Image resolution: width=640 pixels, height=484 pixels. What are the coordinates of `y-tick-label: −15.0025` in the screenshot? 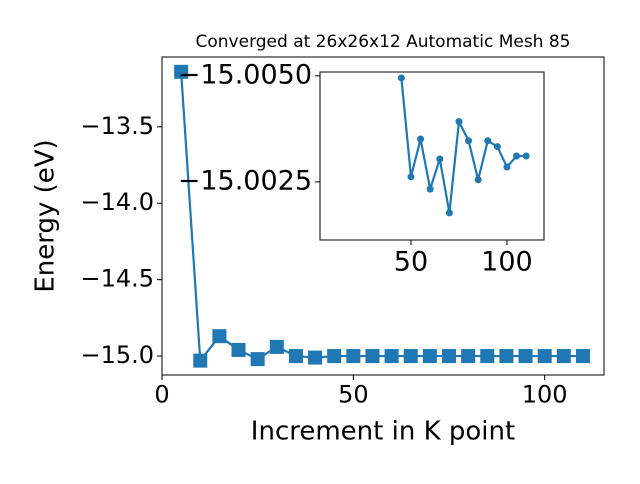 It's located at (245, 180).